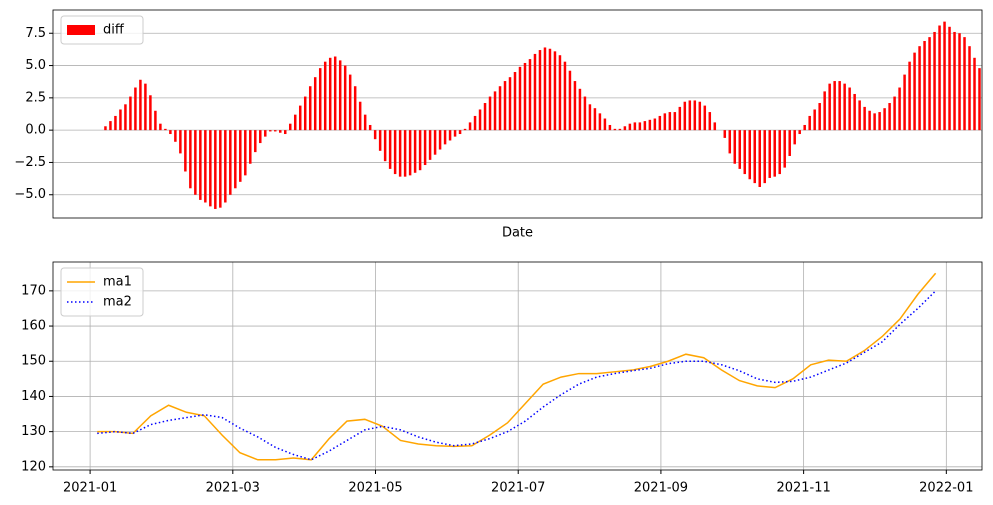 The width and height of the screenshot is (993, 505). Describe the element at coordinates (33, 431) in the screenshot. I see `y-tick-label: 130` at that location.